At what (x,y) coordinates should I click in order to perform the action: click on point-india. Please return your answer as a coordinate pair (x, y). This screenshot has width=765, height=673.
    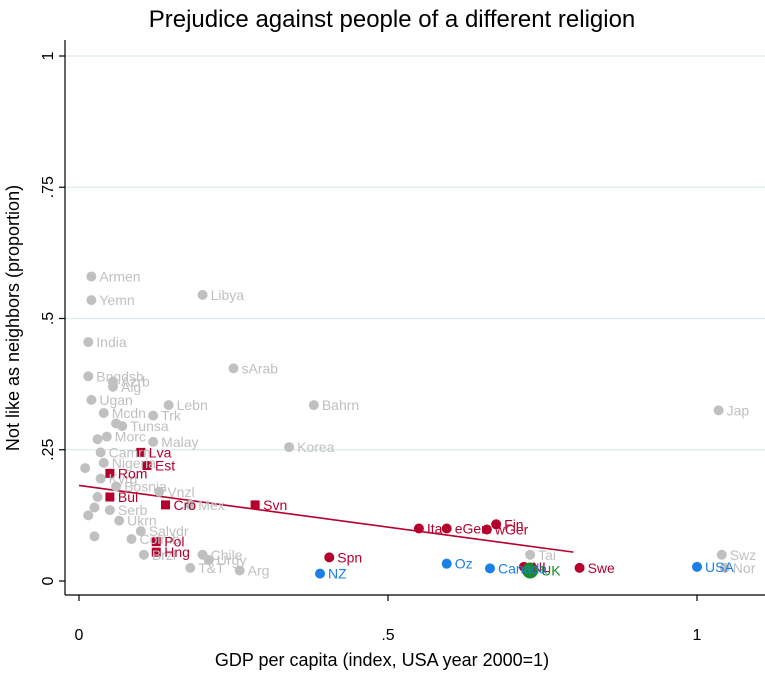
    Looking at the image, I should click on (88, 342).